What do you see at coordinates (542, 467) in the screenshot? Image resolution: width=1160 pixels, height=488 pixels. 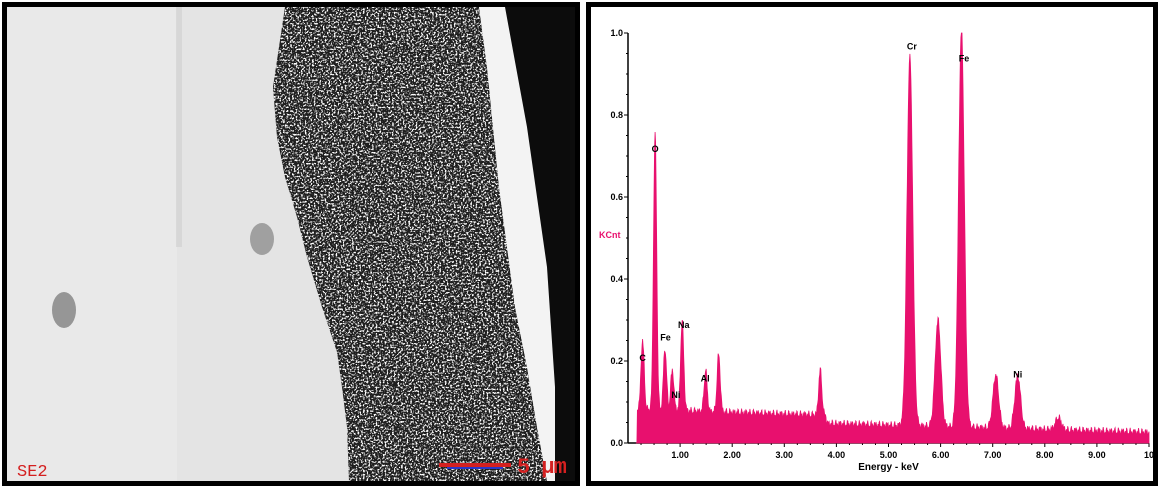 I see `scale-bar-label: 5 µm` at bounding box center [542, 467].